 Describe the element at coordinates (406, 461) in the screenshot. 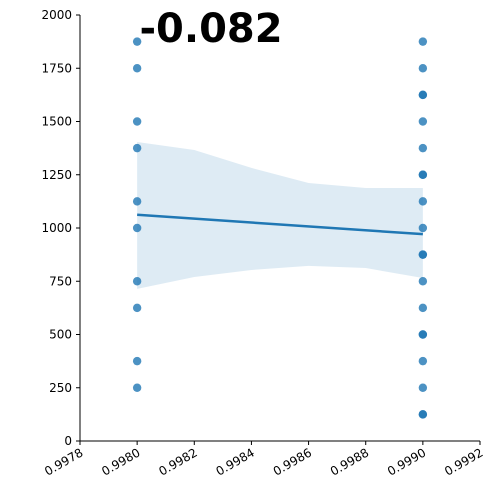

I see `x-tick-label: 0.9990` at that location.